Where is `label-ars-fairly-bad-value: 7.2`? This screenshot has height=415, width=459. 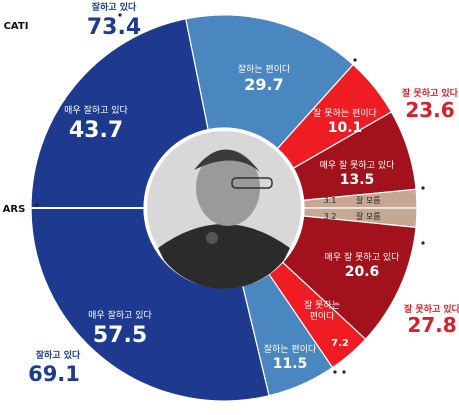
label-ars-fairly-bad-value: 7.2 is located at coordinates (340, 343).